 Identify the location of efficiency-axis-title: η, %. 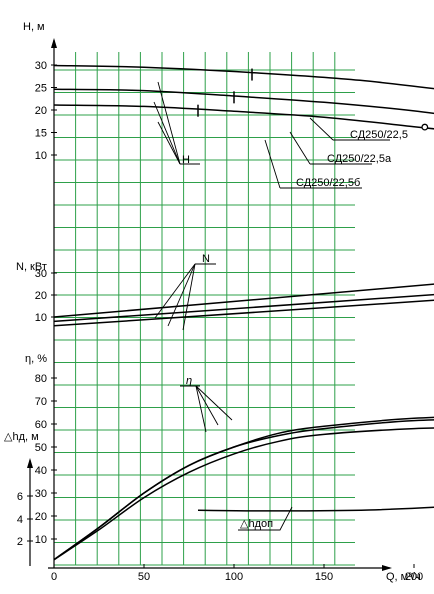
(36, 359).